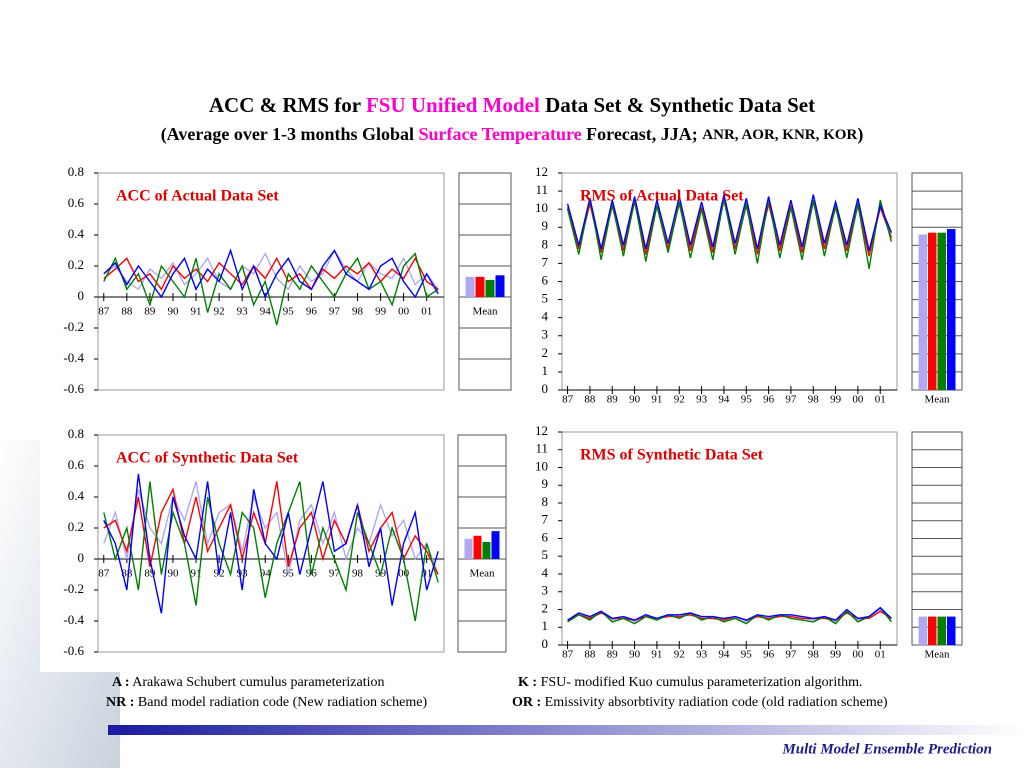 Image resolution: width=1024 pixels, height=773 pixels. What do you see at coordinates (880, 655) in the screenshot?
I see `x-tick-label: 01` at bounding box center [880, 655].